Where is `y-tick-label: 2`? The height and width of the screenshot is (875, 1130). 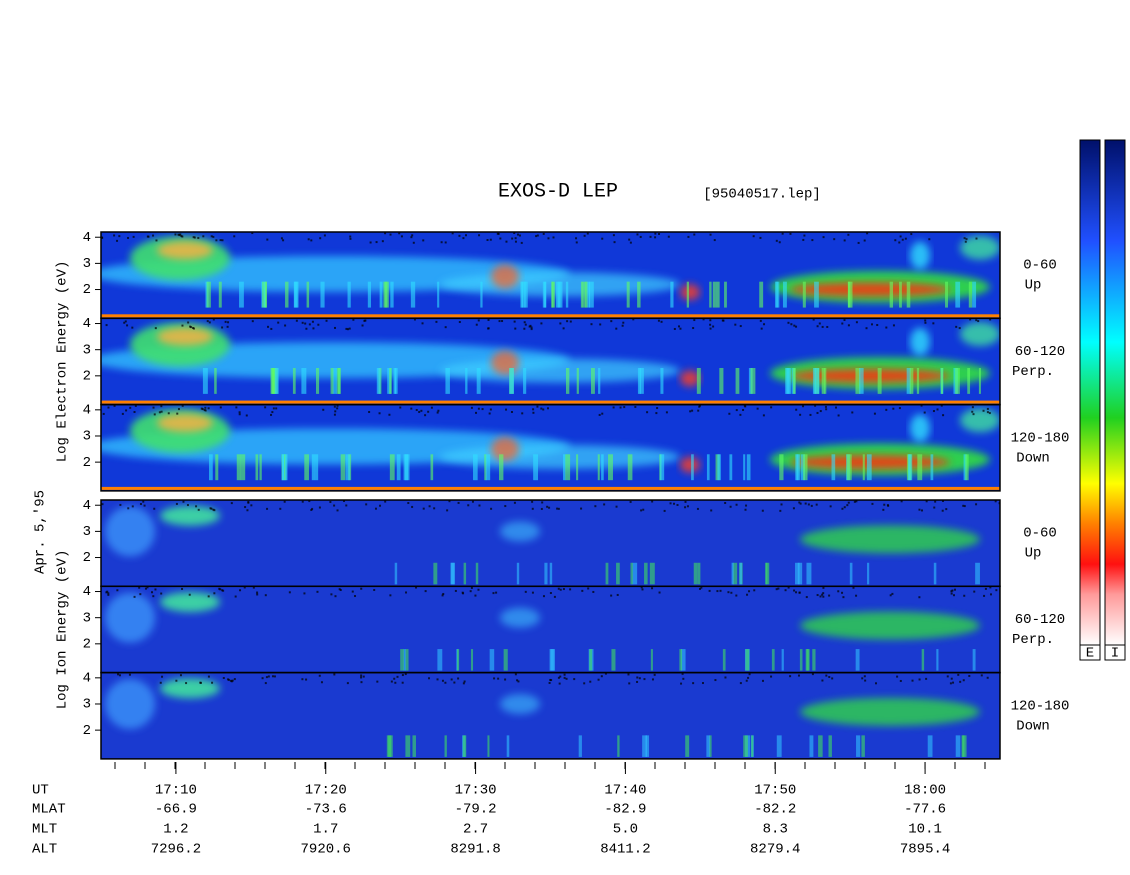
y-tick-label: 2 is located at coordinates (87, 377).